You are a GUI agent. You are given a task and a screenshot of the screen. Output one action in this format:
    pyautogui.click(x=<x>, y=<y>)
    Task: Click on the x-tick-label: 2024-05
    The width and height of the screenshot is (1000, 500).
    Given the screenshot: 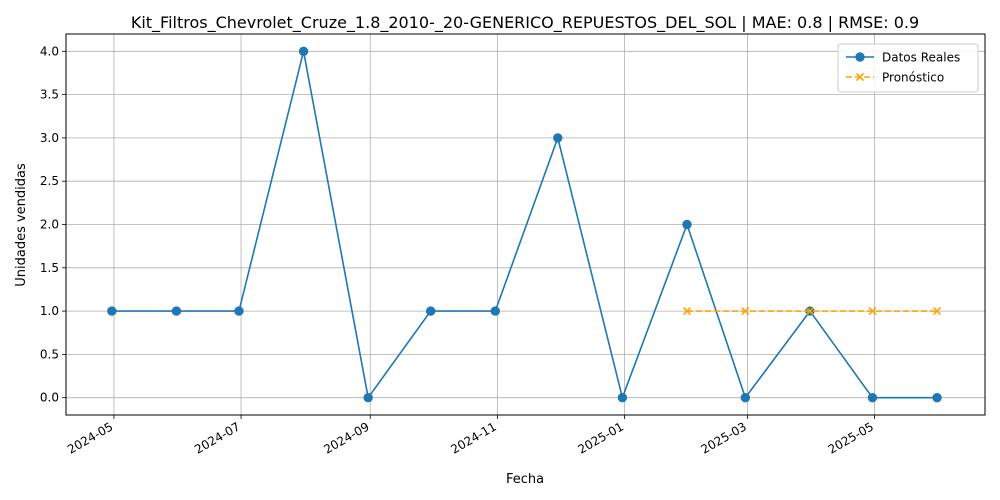 What is the action you would take?
    pyautogui.click(x=90, y=437)
    